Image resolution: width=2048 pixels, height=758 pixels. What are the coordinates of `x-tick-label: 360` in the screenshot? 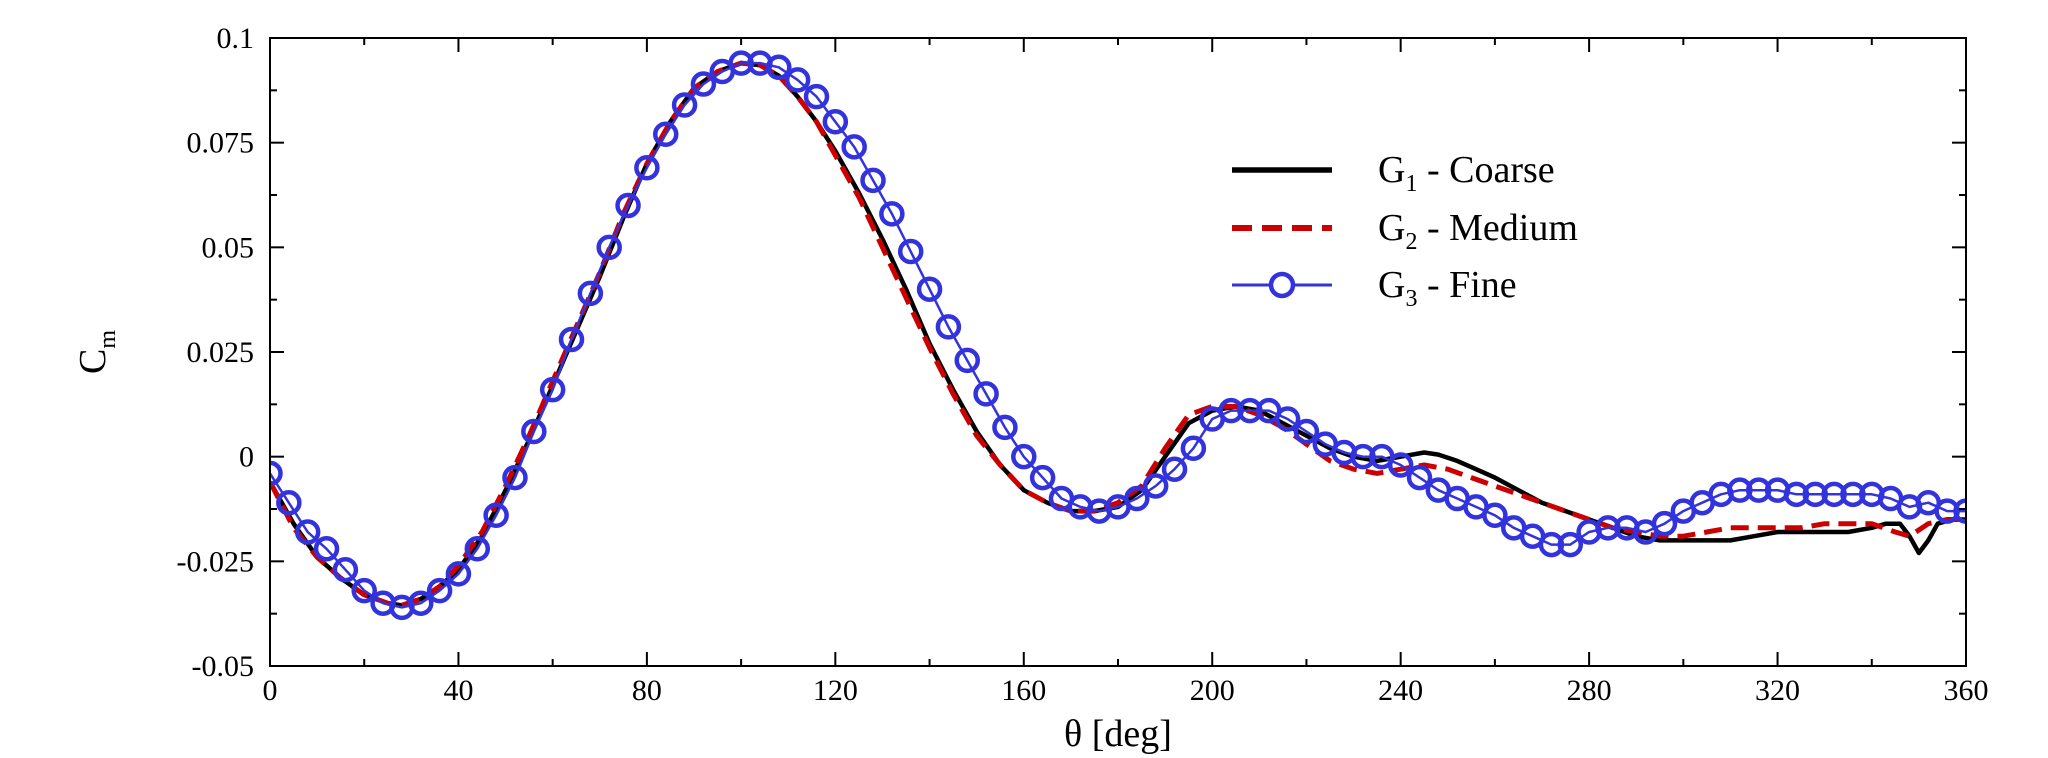 It's located at (1966, 690).